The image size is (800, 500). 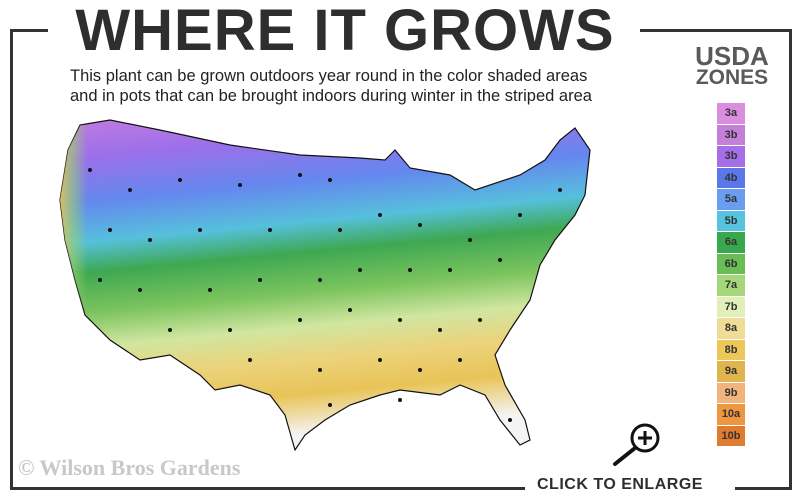 What do you see at coordinates (636, 445) in the screenshot?
I see `magnifier-plus-icon` at bounding box center [636, 445].